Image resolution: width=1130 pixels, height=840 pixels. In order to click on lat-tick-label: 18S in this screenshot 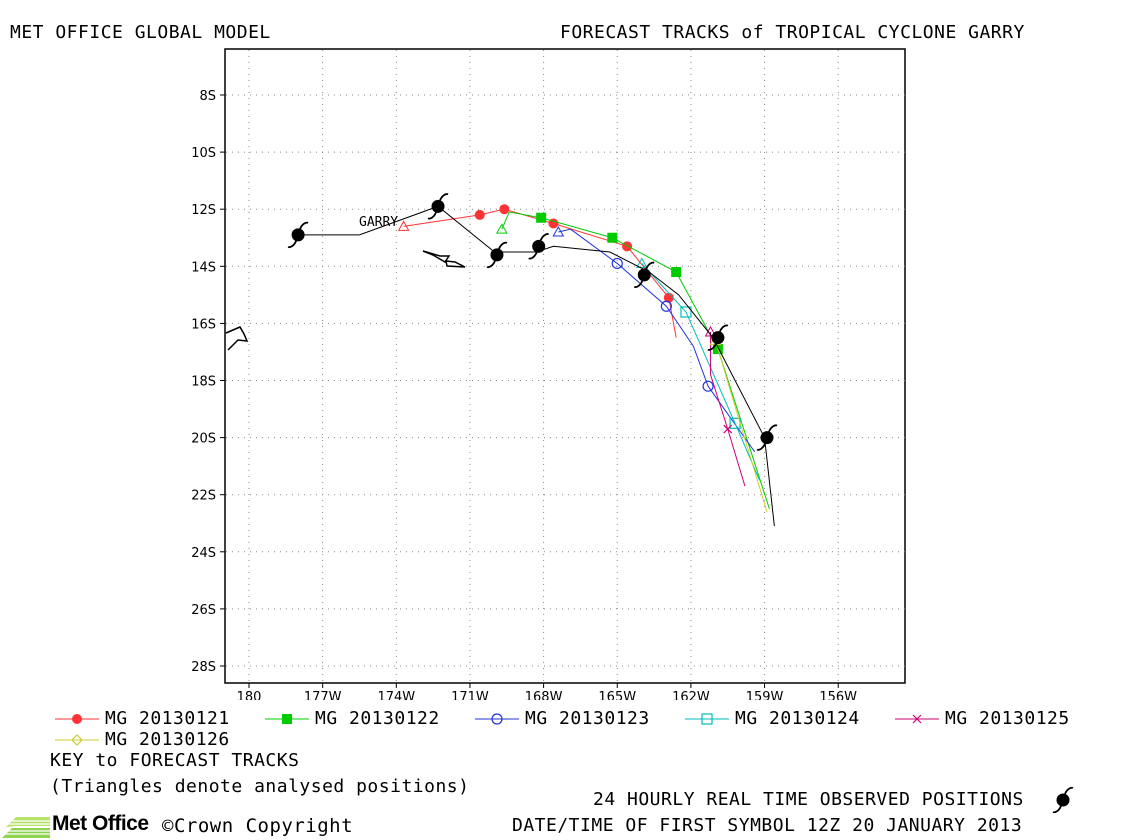, I will do `click(203, 382)`.